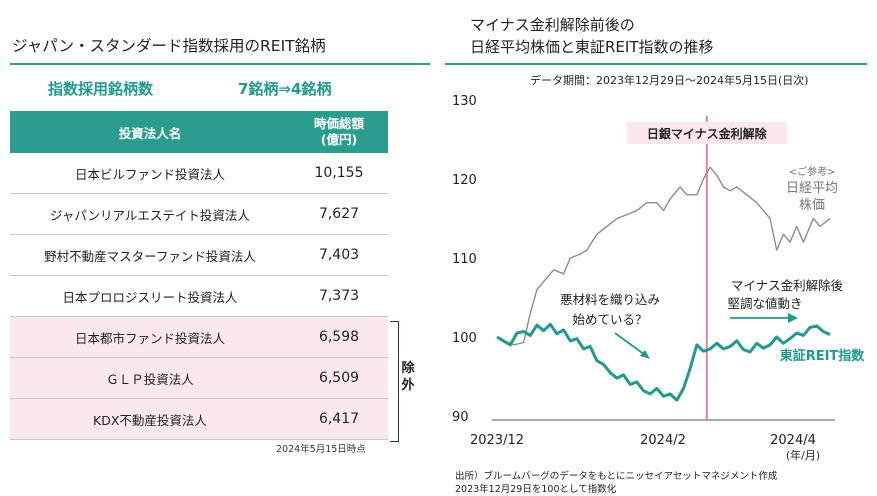 Image resolution: width=877 pixels, height=496 pixels. Describe the element at coordinates (339, 214) in the screenshot. I see `market-cap-cell: 7,627` at that location.